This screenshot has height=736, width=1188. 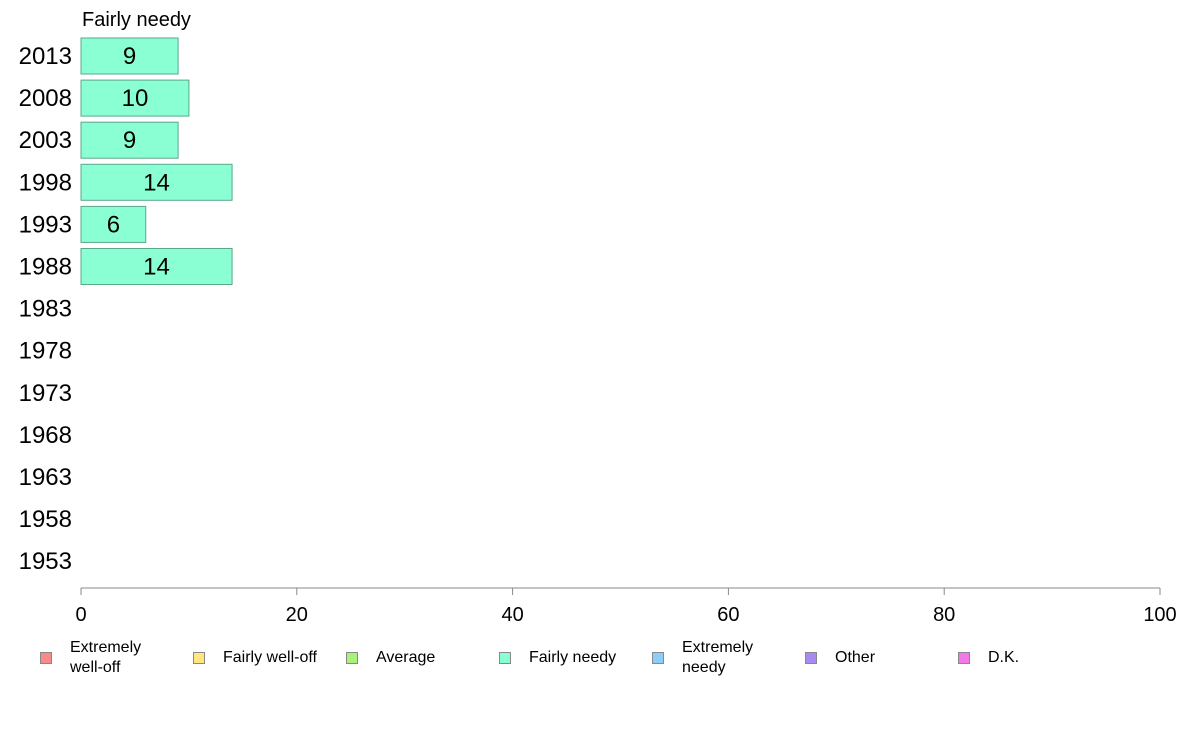 I want to click on x-tick-label: 60, so click(x=728, y=615).